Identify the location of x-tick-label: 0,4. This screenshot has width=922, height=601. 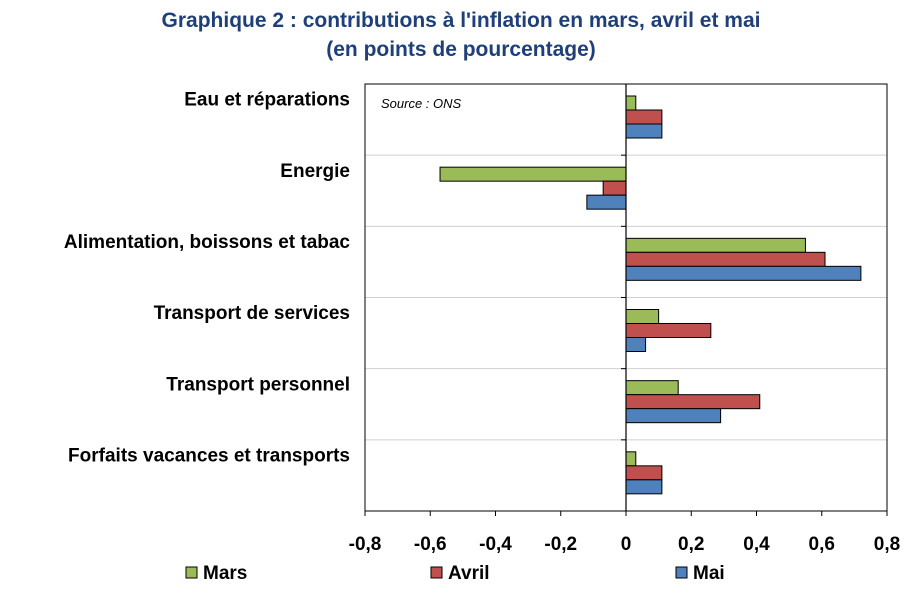
(756, 544).